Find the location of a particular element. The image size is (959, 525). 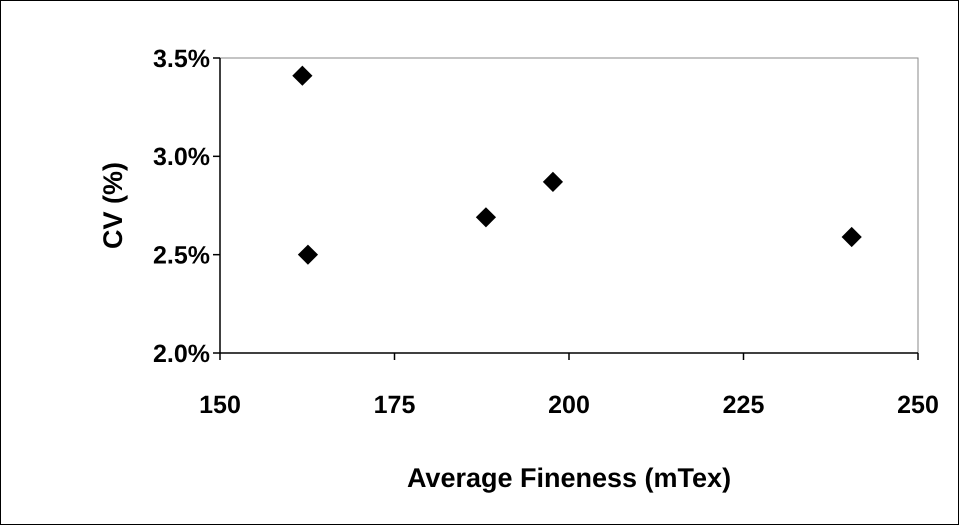

y-tick-label: 3.0% is located at coordinates (181, 157).